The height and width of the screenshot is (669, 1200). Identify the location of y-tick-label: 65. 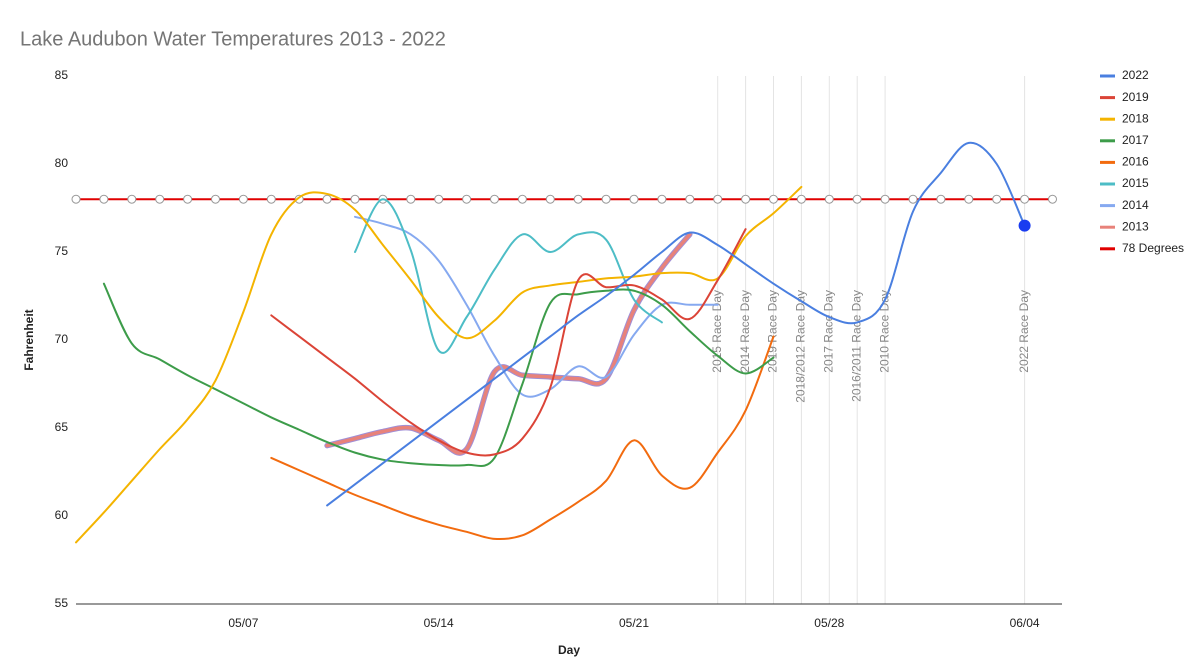
(62, 427).